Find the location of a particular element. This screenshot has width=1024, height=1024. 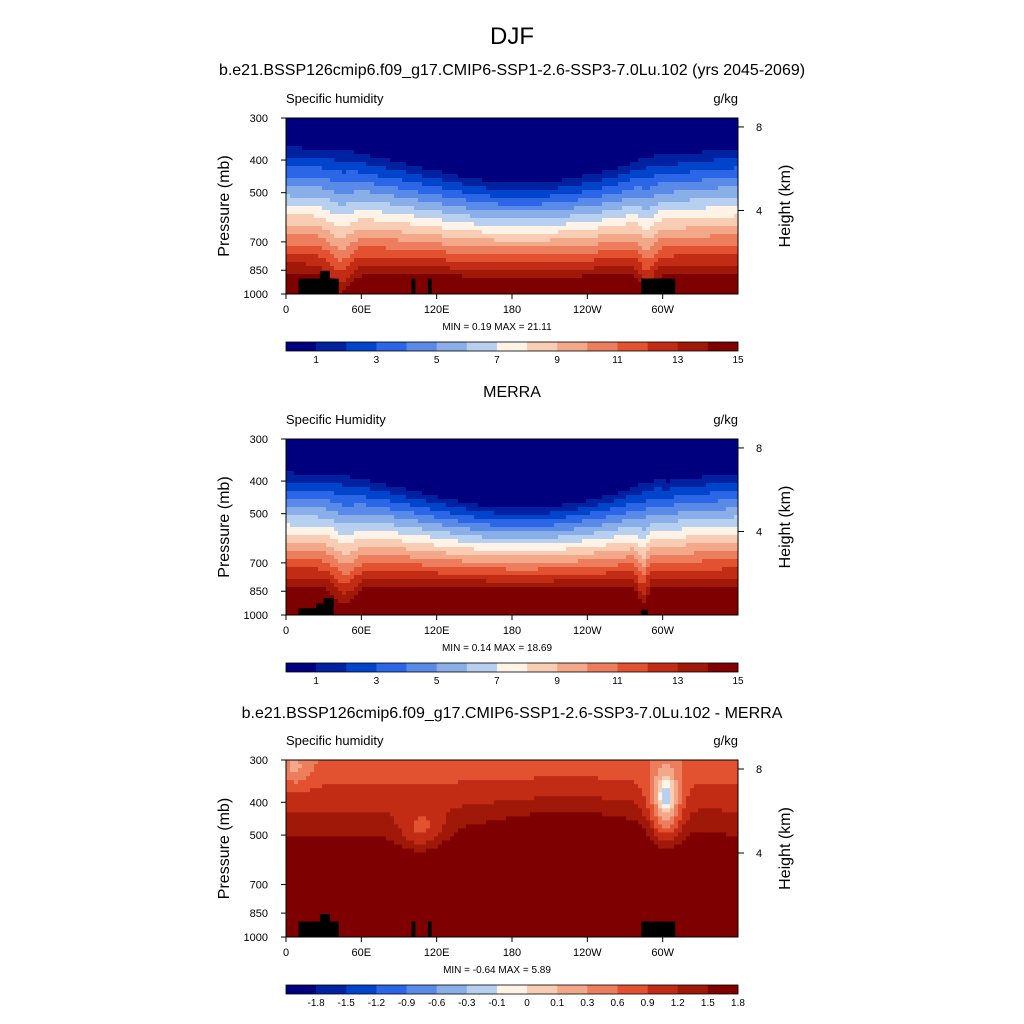

field-label: Specific Humidity is located at coordinates (336, 419).